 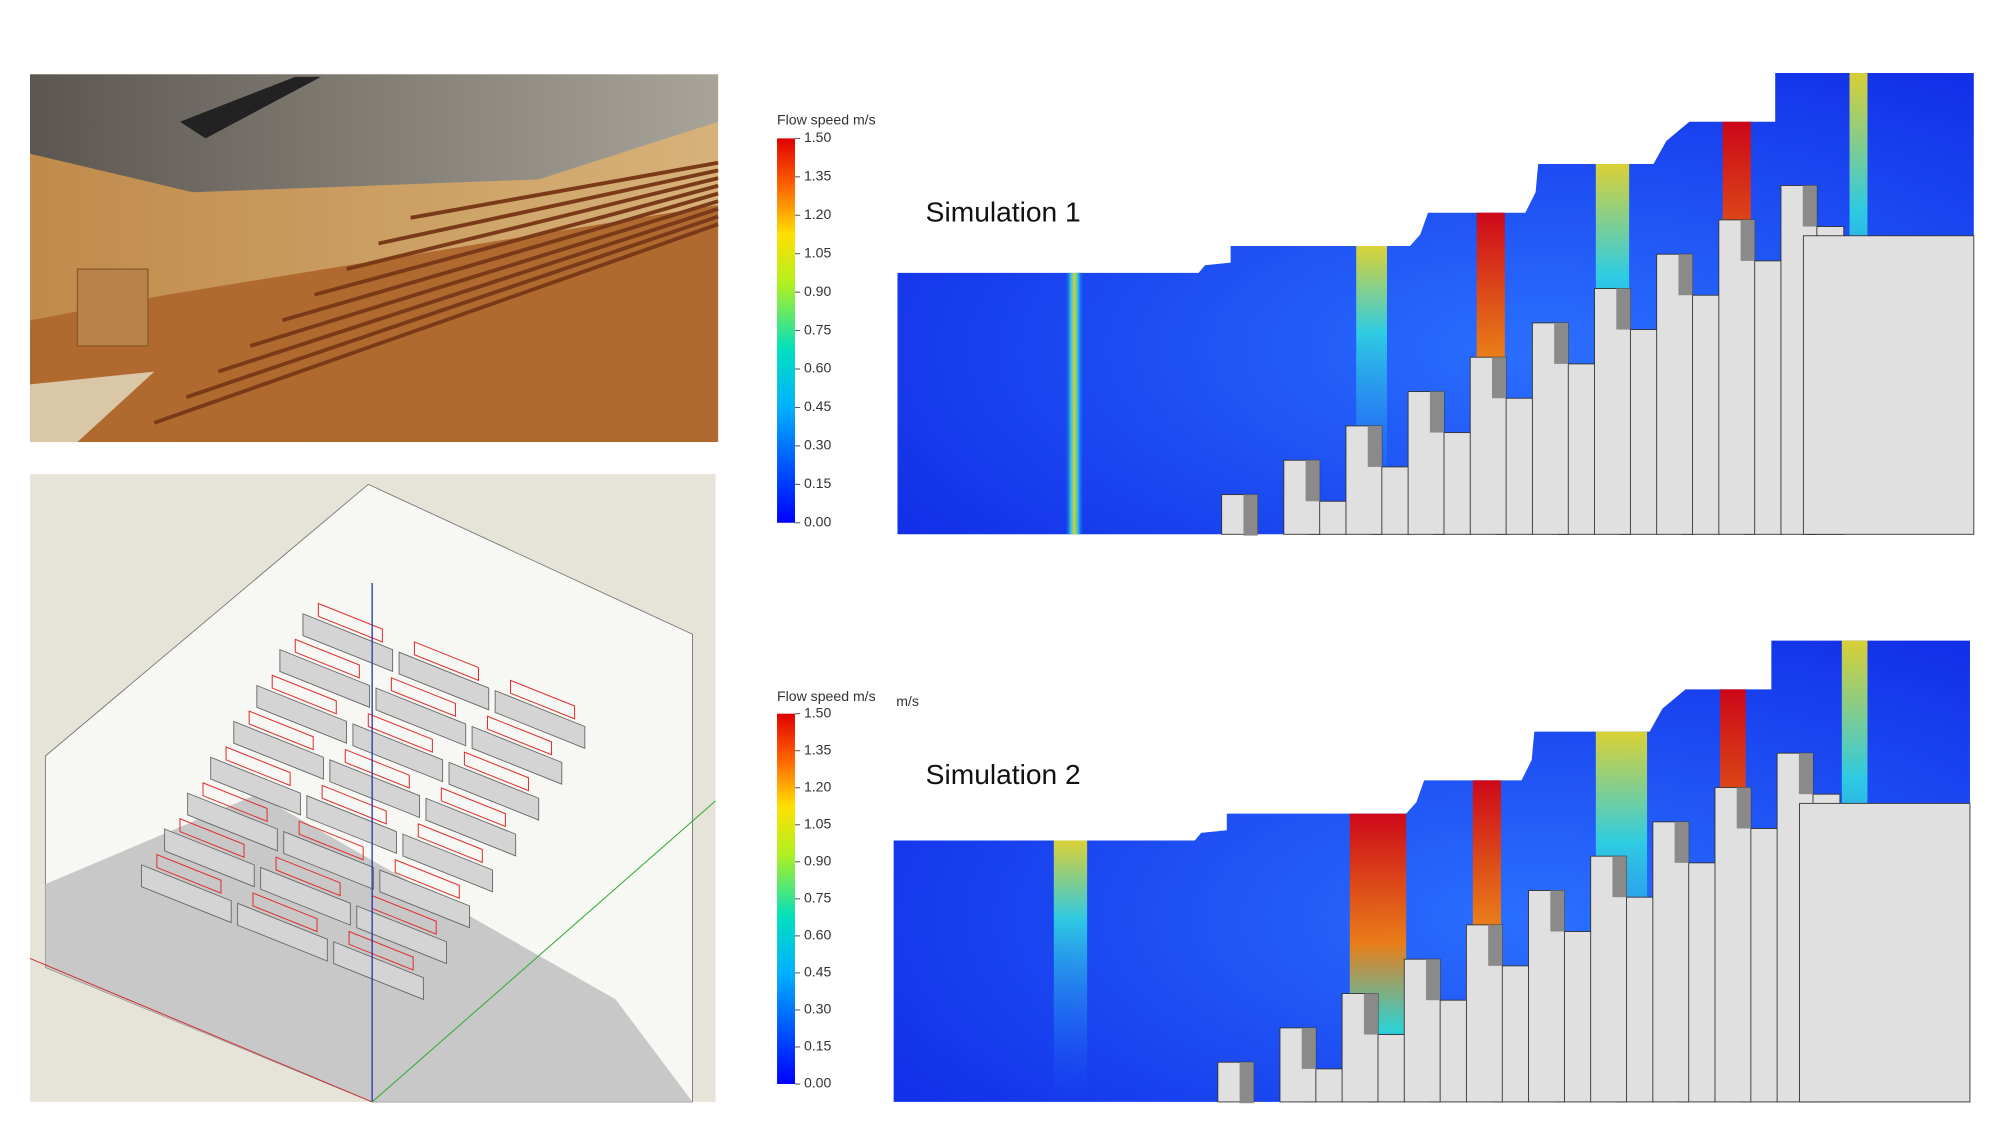 I want to click on colorbar-unit: m/s, so click(x=907, y=701).